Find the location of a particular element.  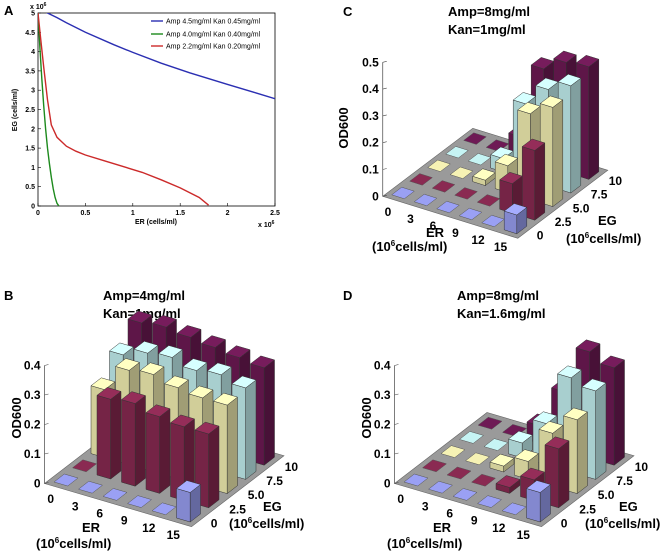

panel-b-x-label: ER is located at coordinates (91, 527).